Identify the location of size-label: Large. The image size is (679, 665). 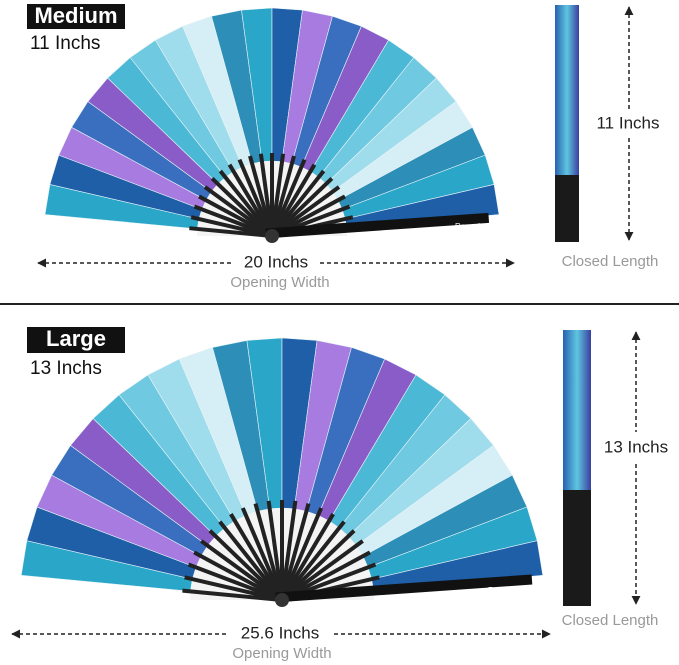
(76, 338).